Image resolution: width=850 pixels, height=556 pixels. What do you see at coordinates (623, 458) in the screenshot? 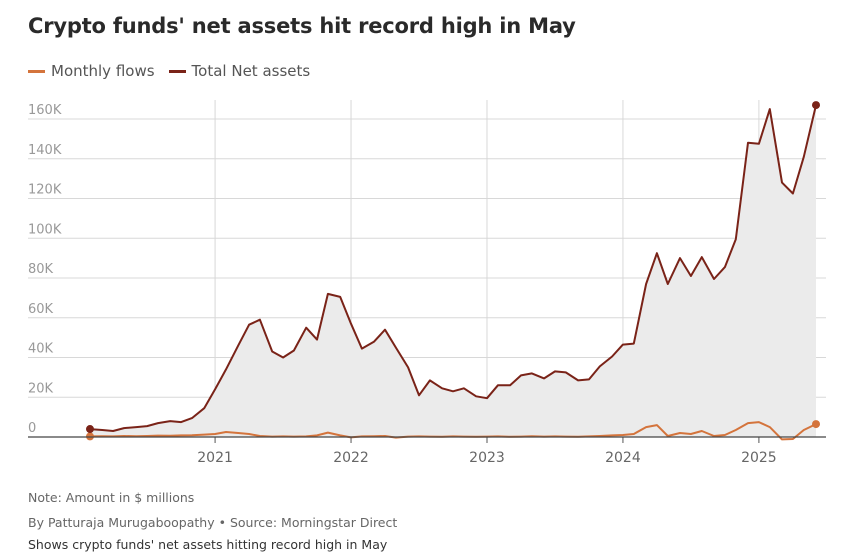
I see `x-tick-label: 2024` at bounding box center [623, 458].